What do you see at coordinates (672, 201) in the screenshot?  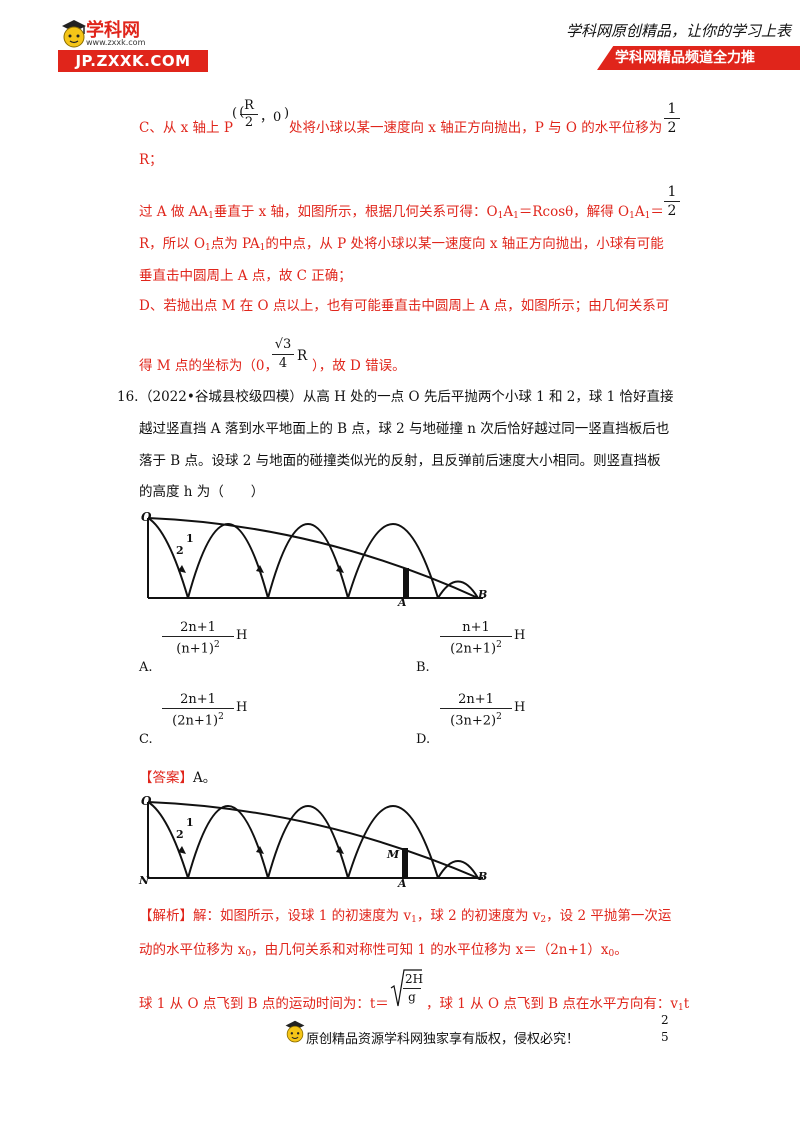 I see `half-fraction-2: 1 2` at bounding box center [672, 201].